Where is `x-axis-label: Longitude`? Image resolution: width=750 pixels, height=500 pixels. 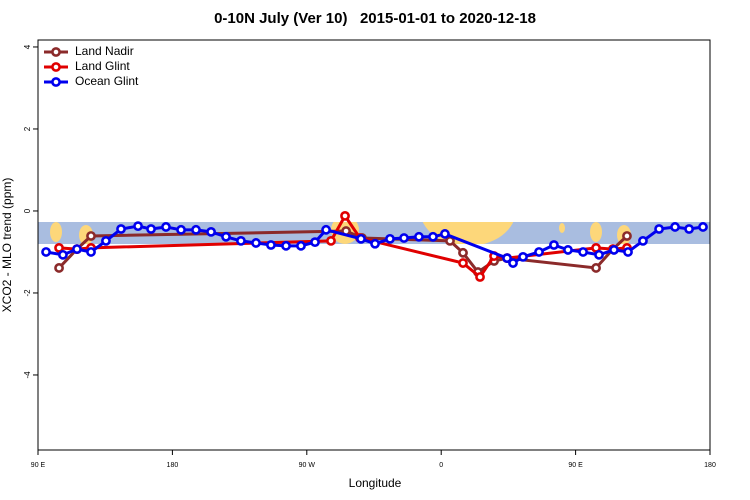 x-axis-label: Longitude is located at coordinates (375, 483).